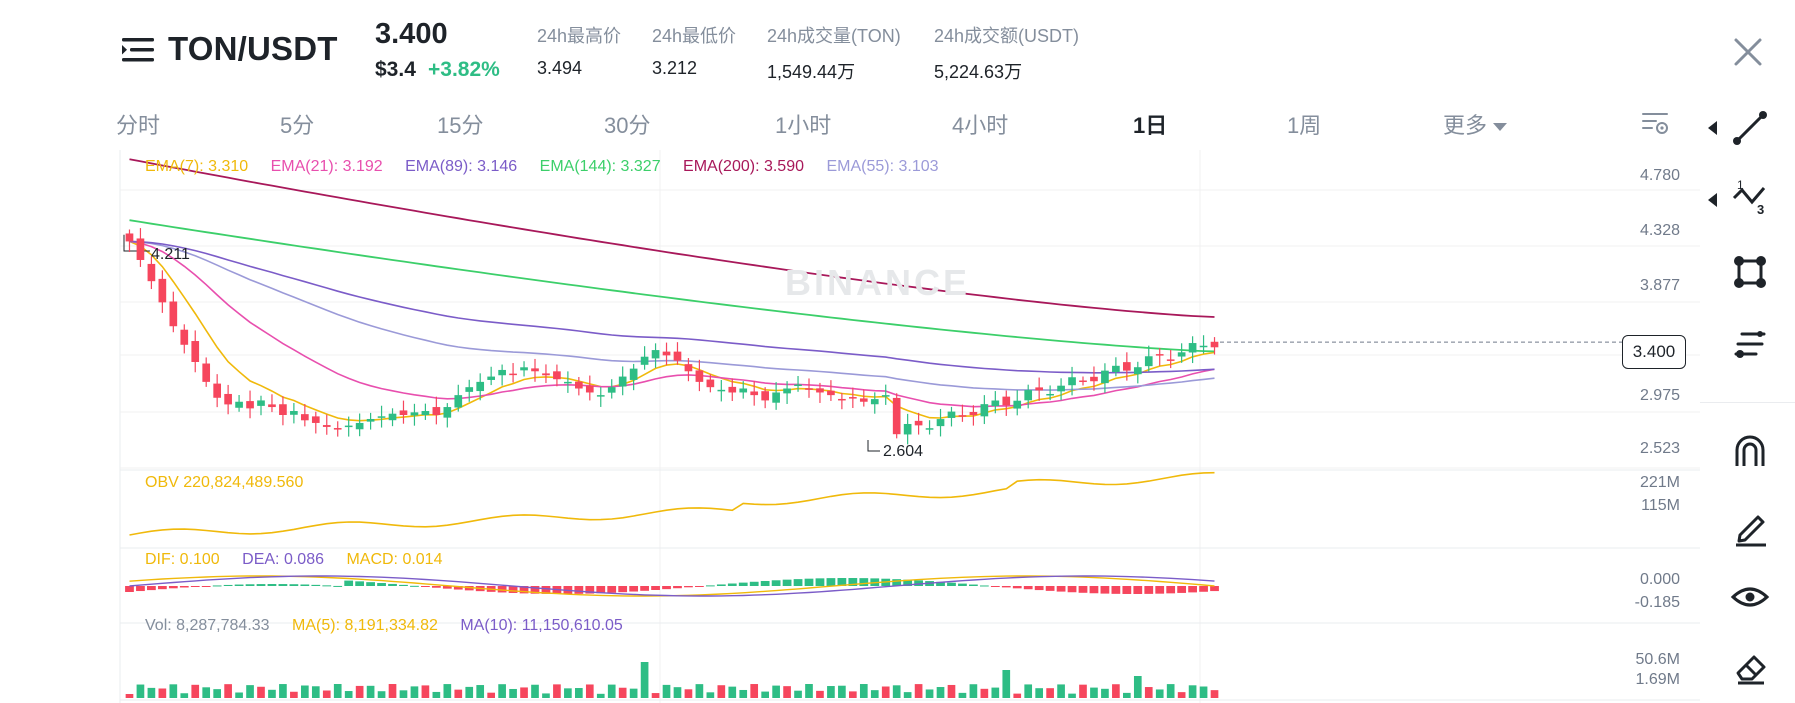  I want to click on tab-30m: 30分, so click(627, 125).